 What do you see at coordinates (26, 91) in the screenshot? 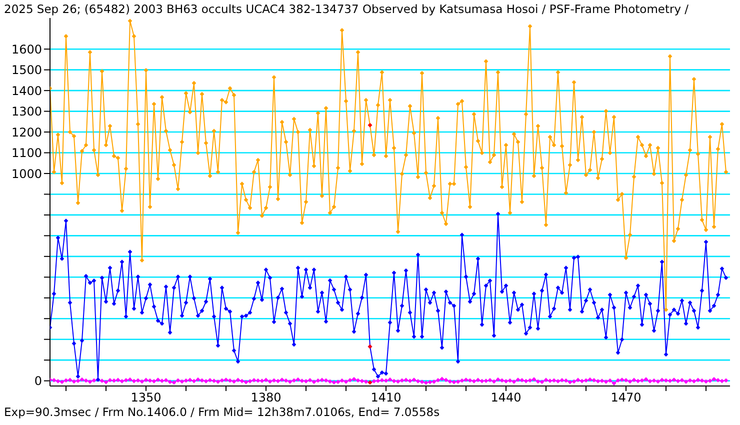
I see `y-tick-label: 1400` at bounding box center [26, 91].